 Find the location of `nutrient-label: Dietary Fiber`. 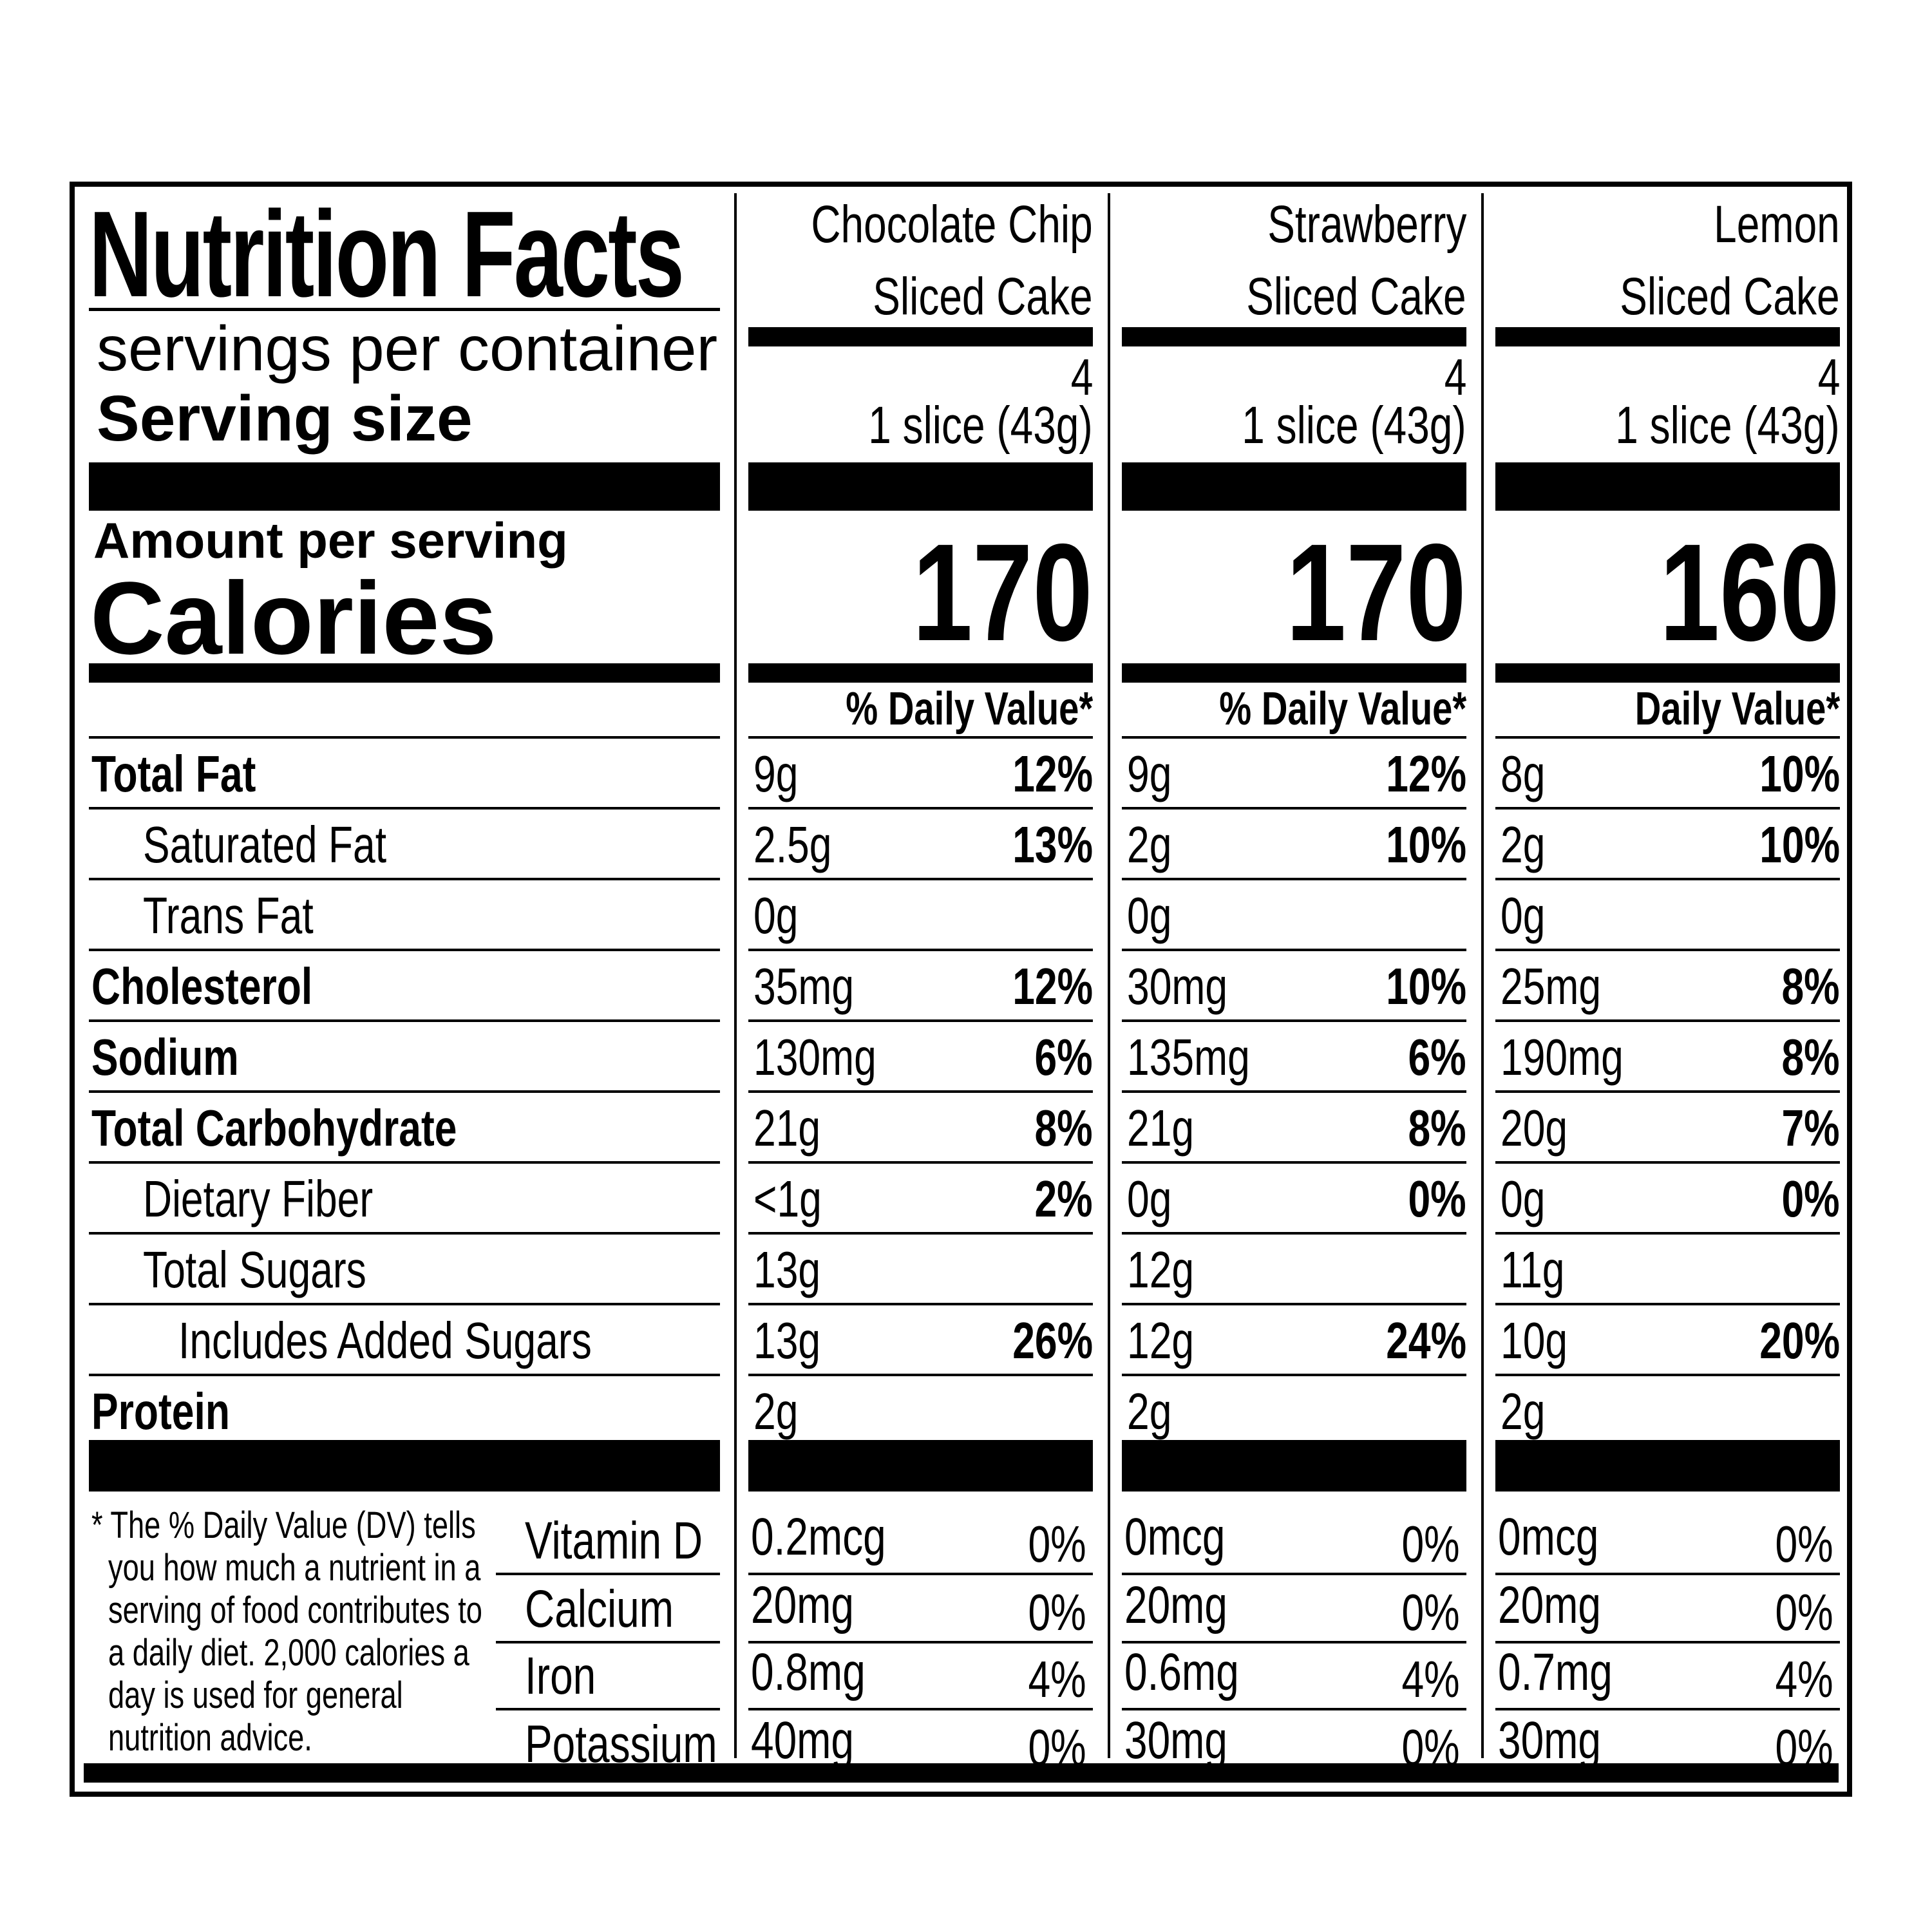

nutrient-label: Dietary Fiber is located at coordinates (258, 1198).